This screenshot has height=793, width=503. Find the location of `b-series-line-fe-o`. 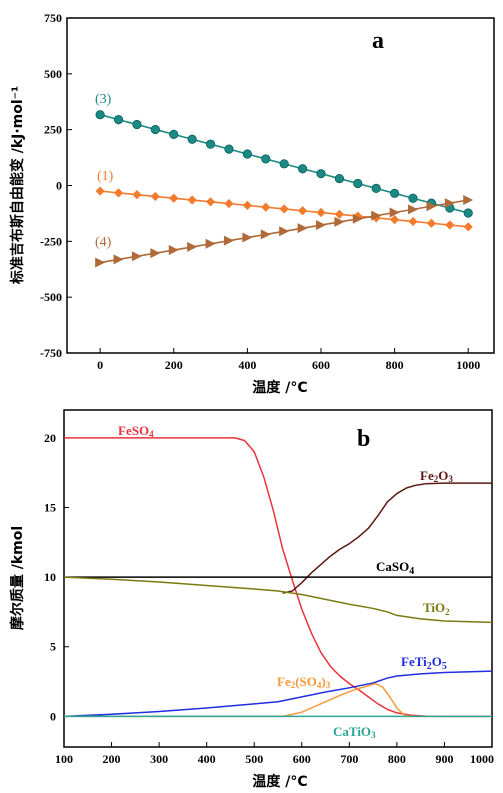

b-series-line-fe-o is located at coordinates (387, 538).